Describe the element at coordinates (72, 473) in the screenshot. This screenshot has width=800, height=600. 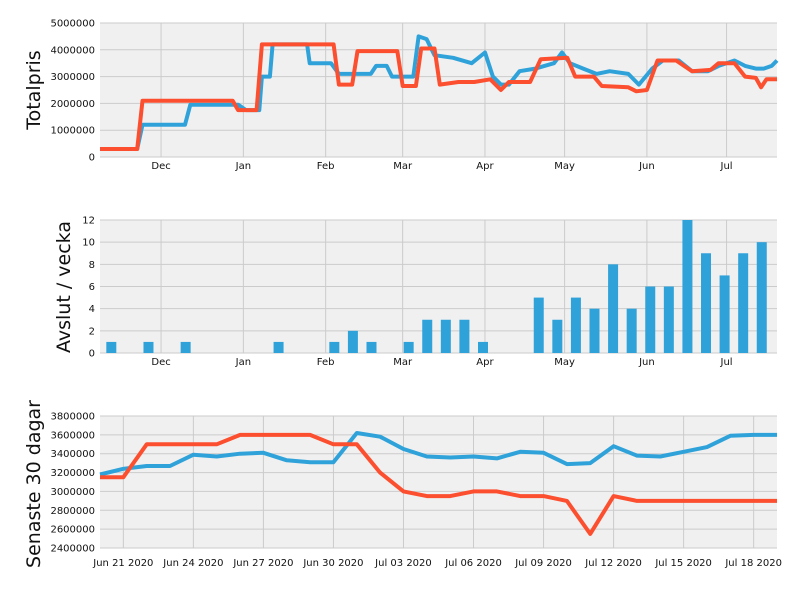
I see `y-tick-label: 3200000` at that location.